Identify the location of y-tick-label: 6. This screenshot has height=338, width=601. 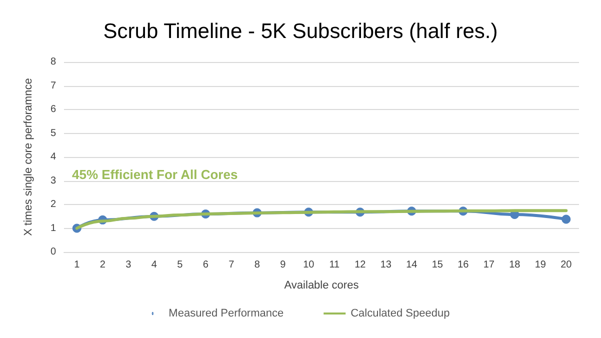
(53, 109).